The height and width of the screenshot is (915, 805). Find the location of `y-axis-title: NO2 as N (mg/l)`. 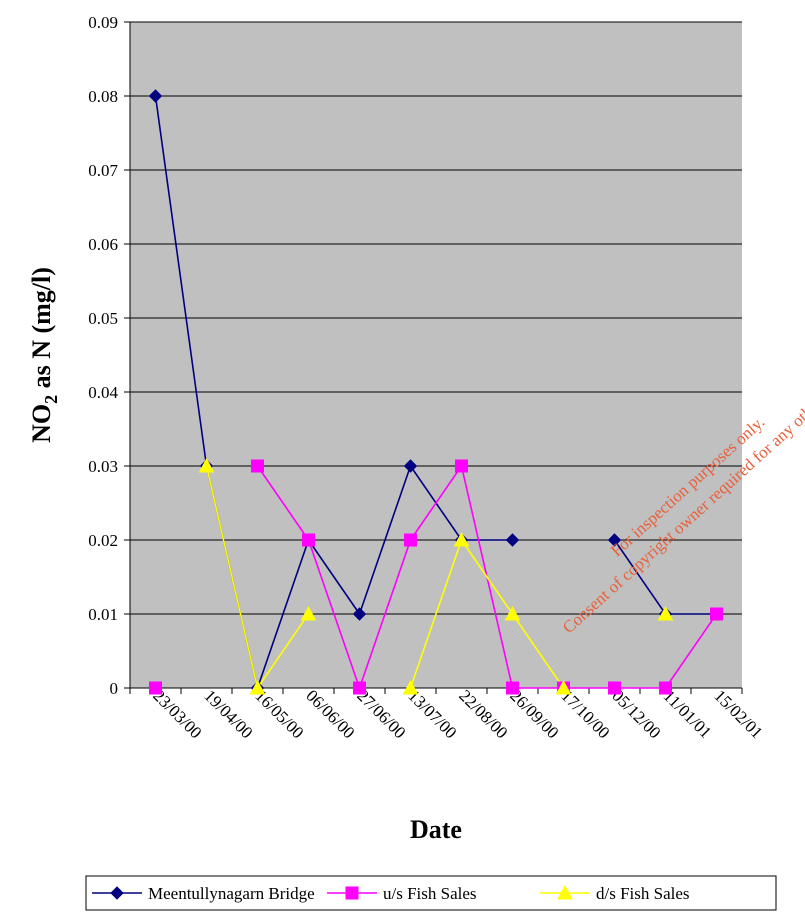

y-axis-title: NO2 as N (mg/l) is located at coordinates (44, 355).